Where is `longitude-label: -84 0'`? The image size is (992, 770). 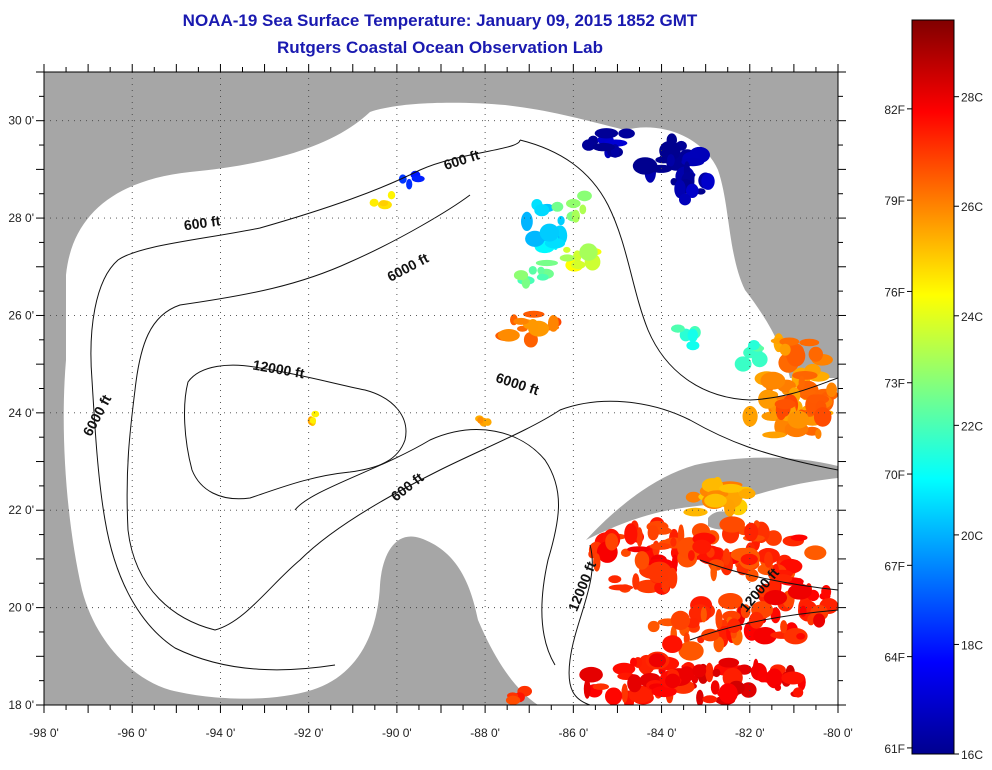
longitude-label: -84 0' is located at coordinates (662, 733).